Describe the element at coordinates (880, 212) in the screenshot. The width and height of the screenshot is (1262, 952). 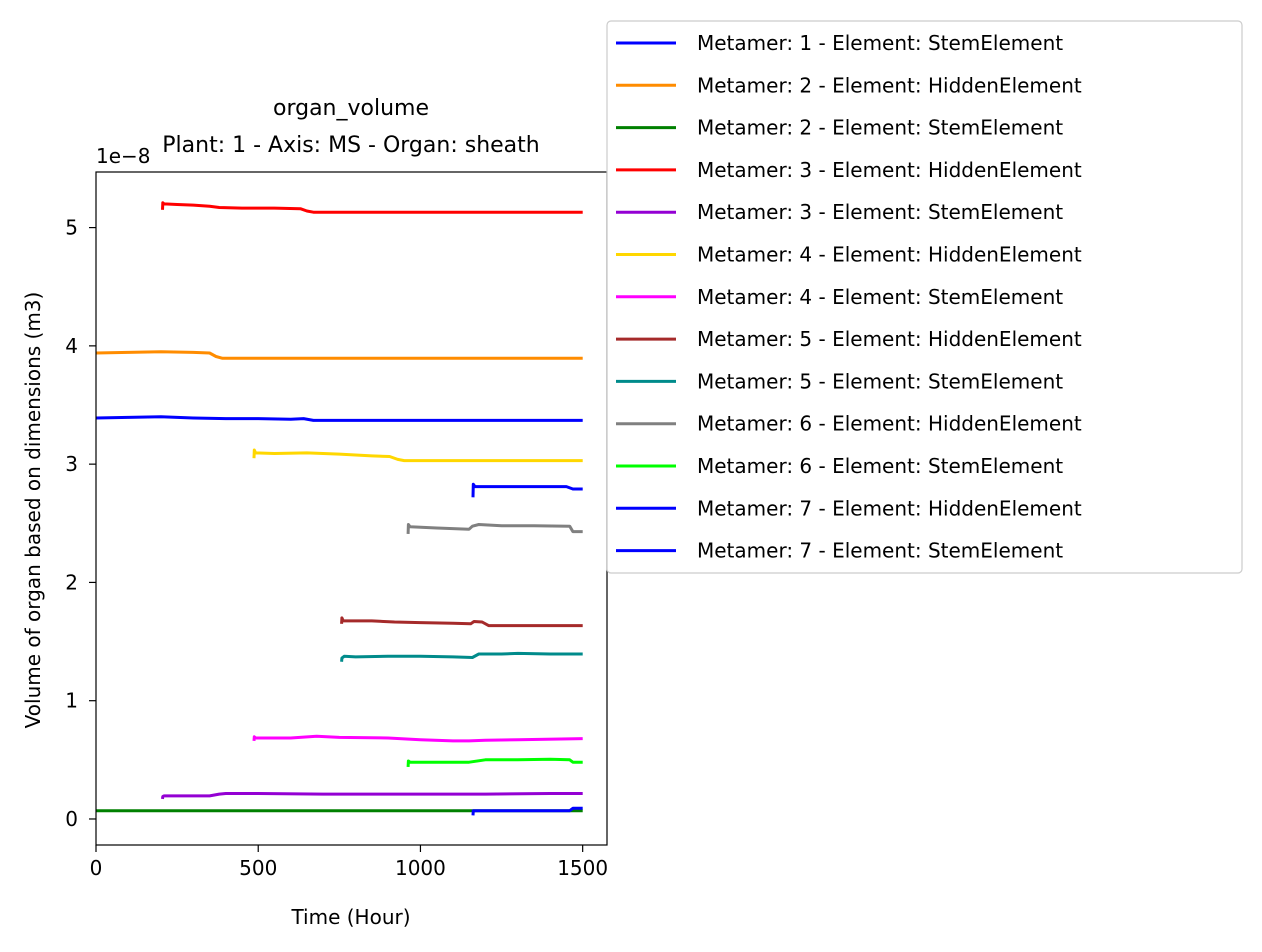
I see `legend-label: Metamer: 3 - Element: StemElement` at that location.